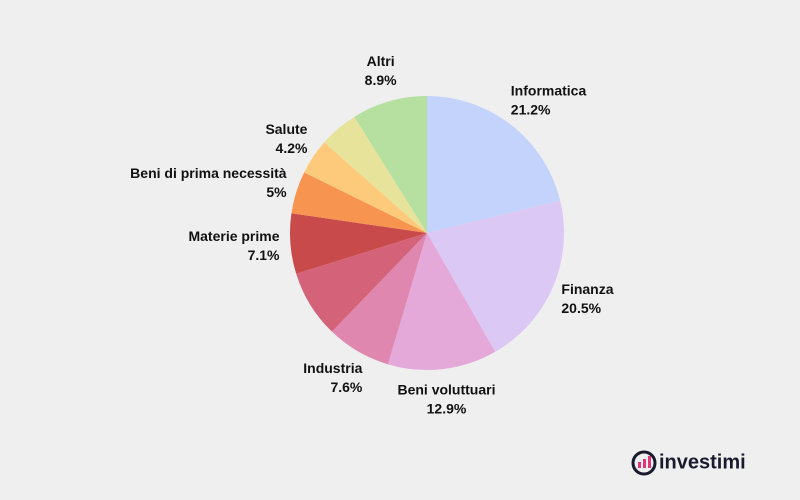 The image size is (800, 500). I want to click on value-label: 21.2%, so click(531, 110).